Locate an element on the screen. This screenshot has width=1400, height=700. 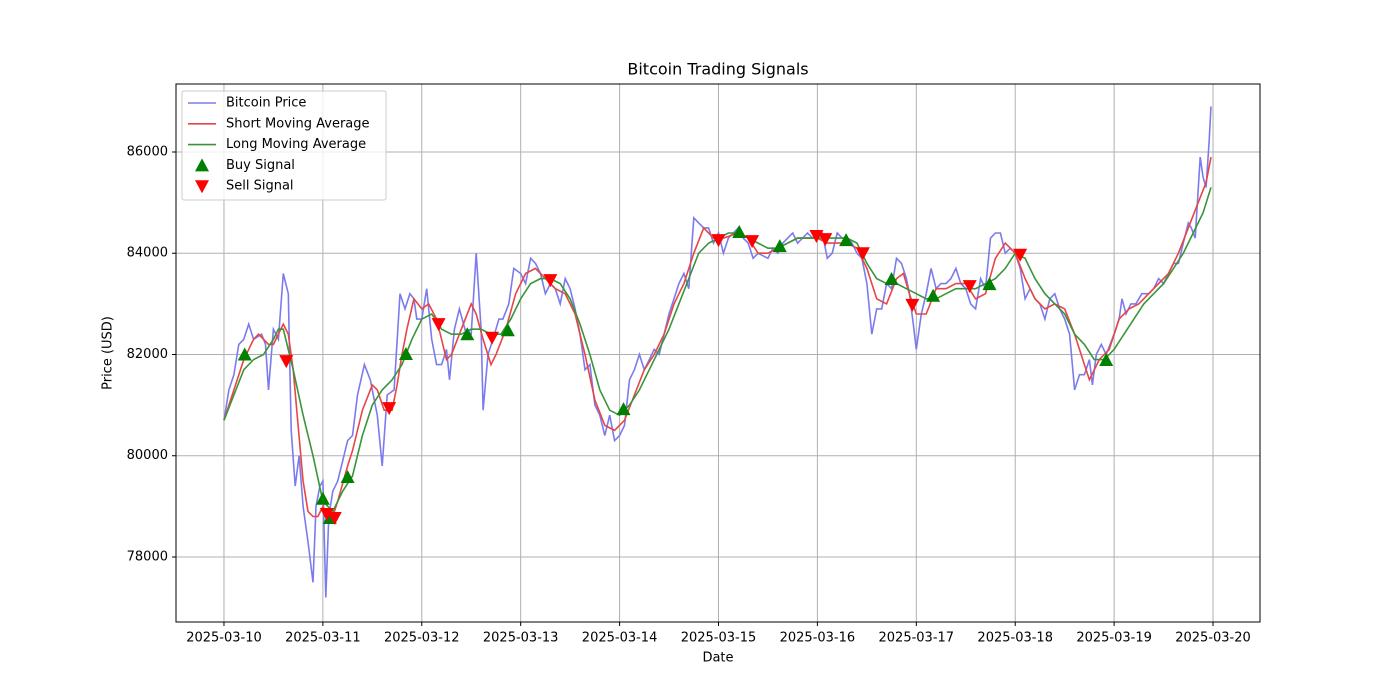
x-tick-label: 2025-03-10 is located at coordinates (224, 638).